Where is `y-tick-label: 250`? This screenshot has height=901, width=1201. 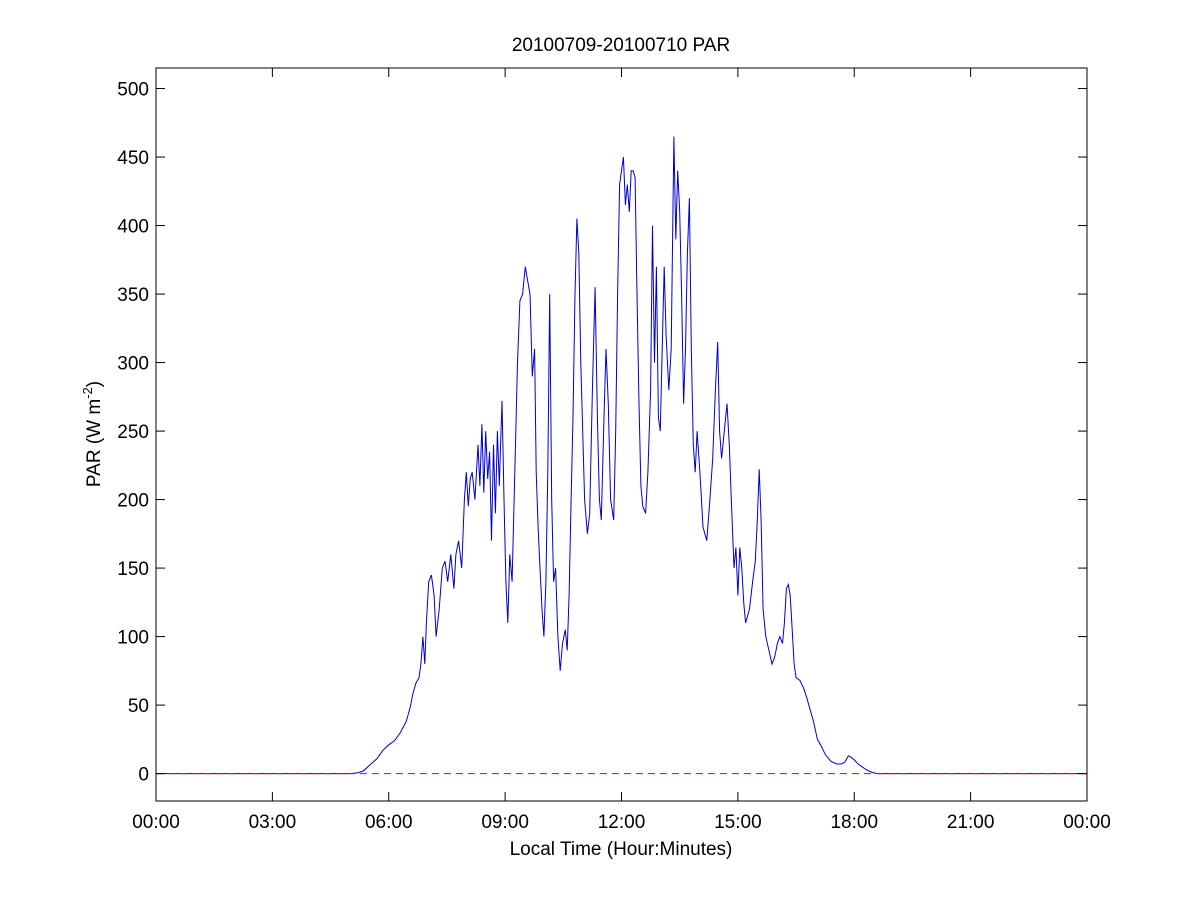
y-tick-label: 250 is located at coordinates (133, 432).